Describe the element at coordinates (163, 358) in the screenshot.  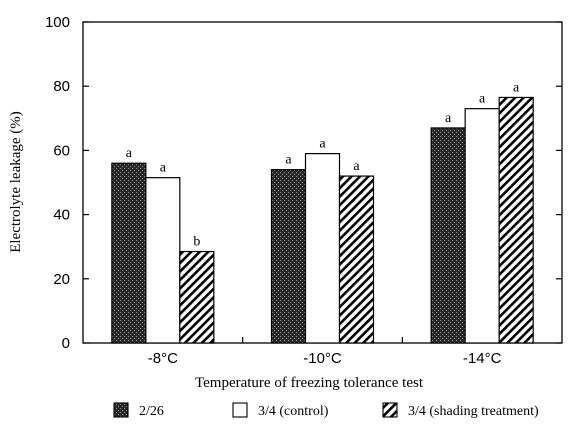
I see `x-tick-label: -8°C` at that location.